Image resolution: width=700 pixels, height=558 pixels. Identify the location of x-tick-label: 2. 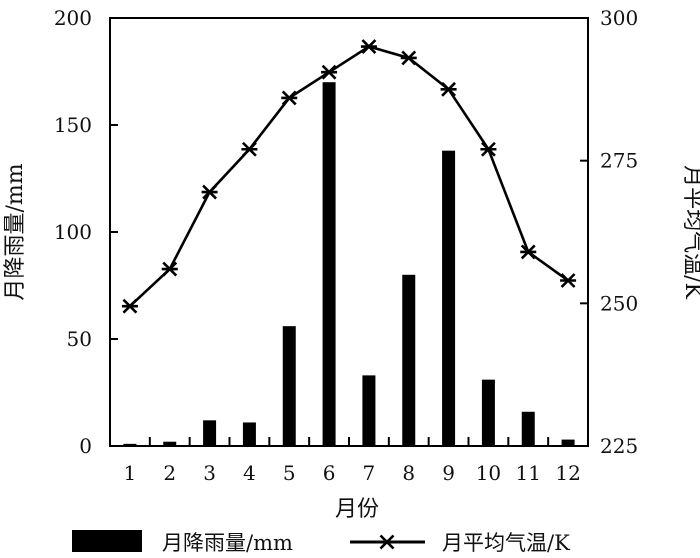
(169, 473).